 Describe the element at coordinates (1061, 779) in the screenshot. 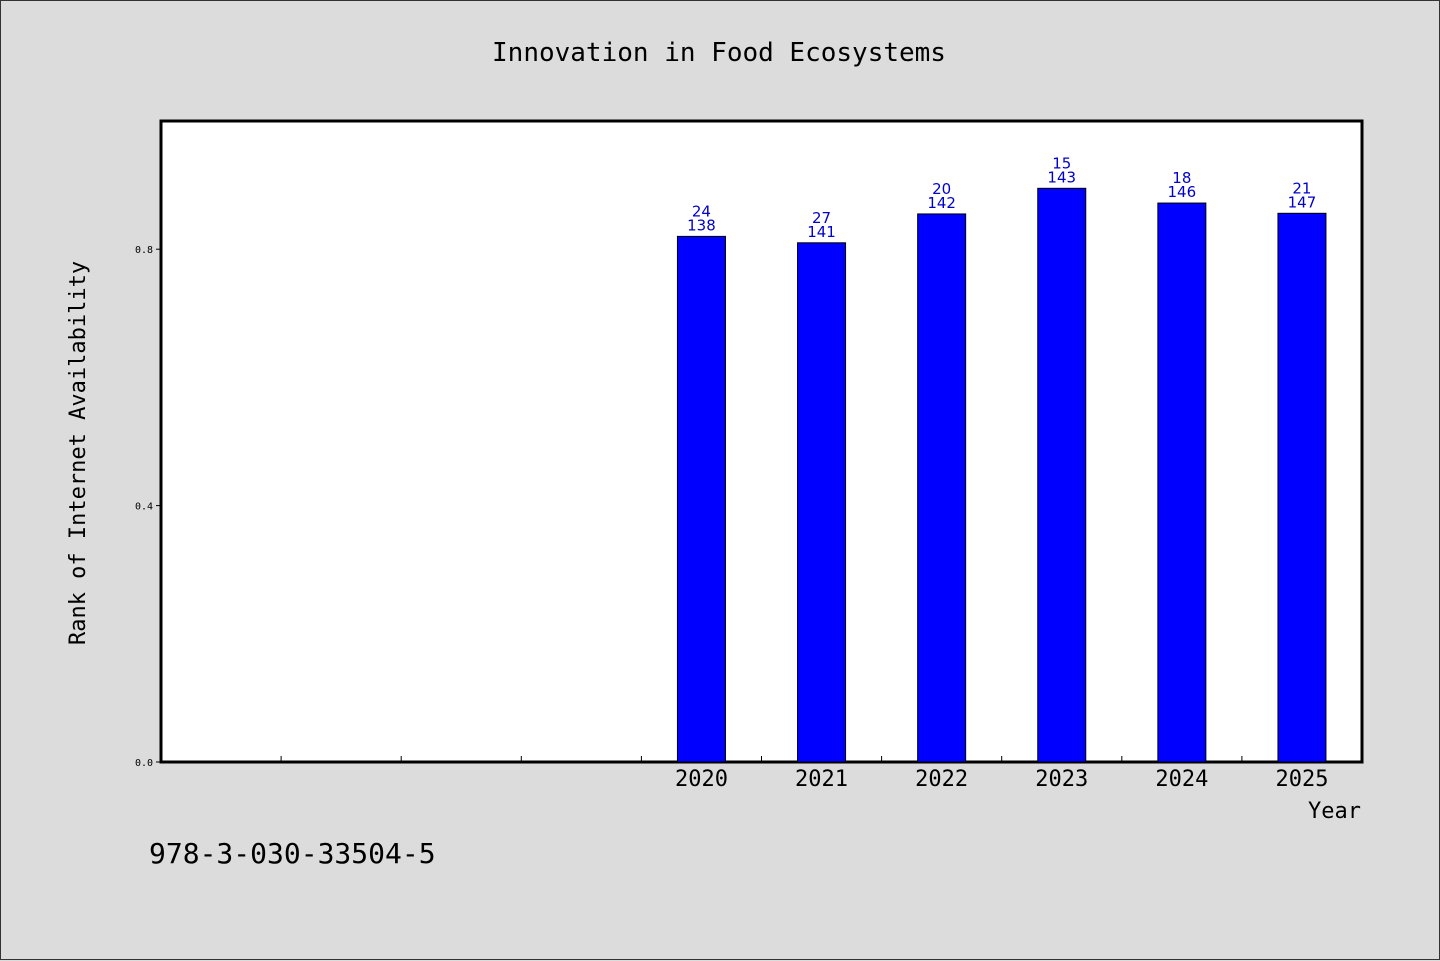

I see `x-tick-label: 2023` at that location.